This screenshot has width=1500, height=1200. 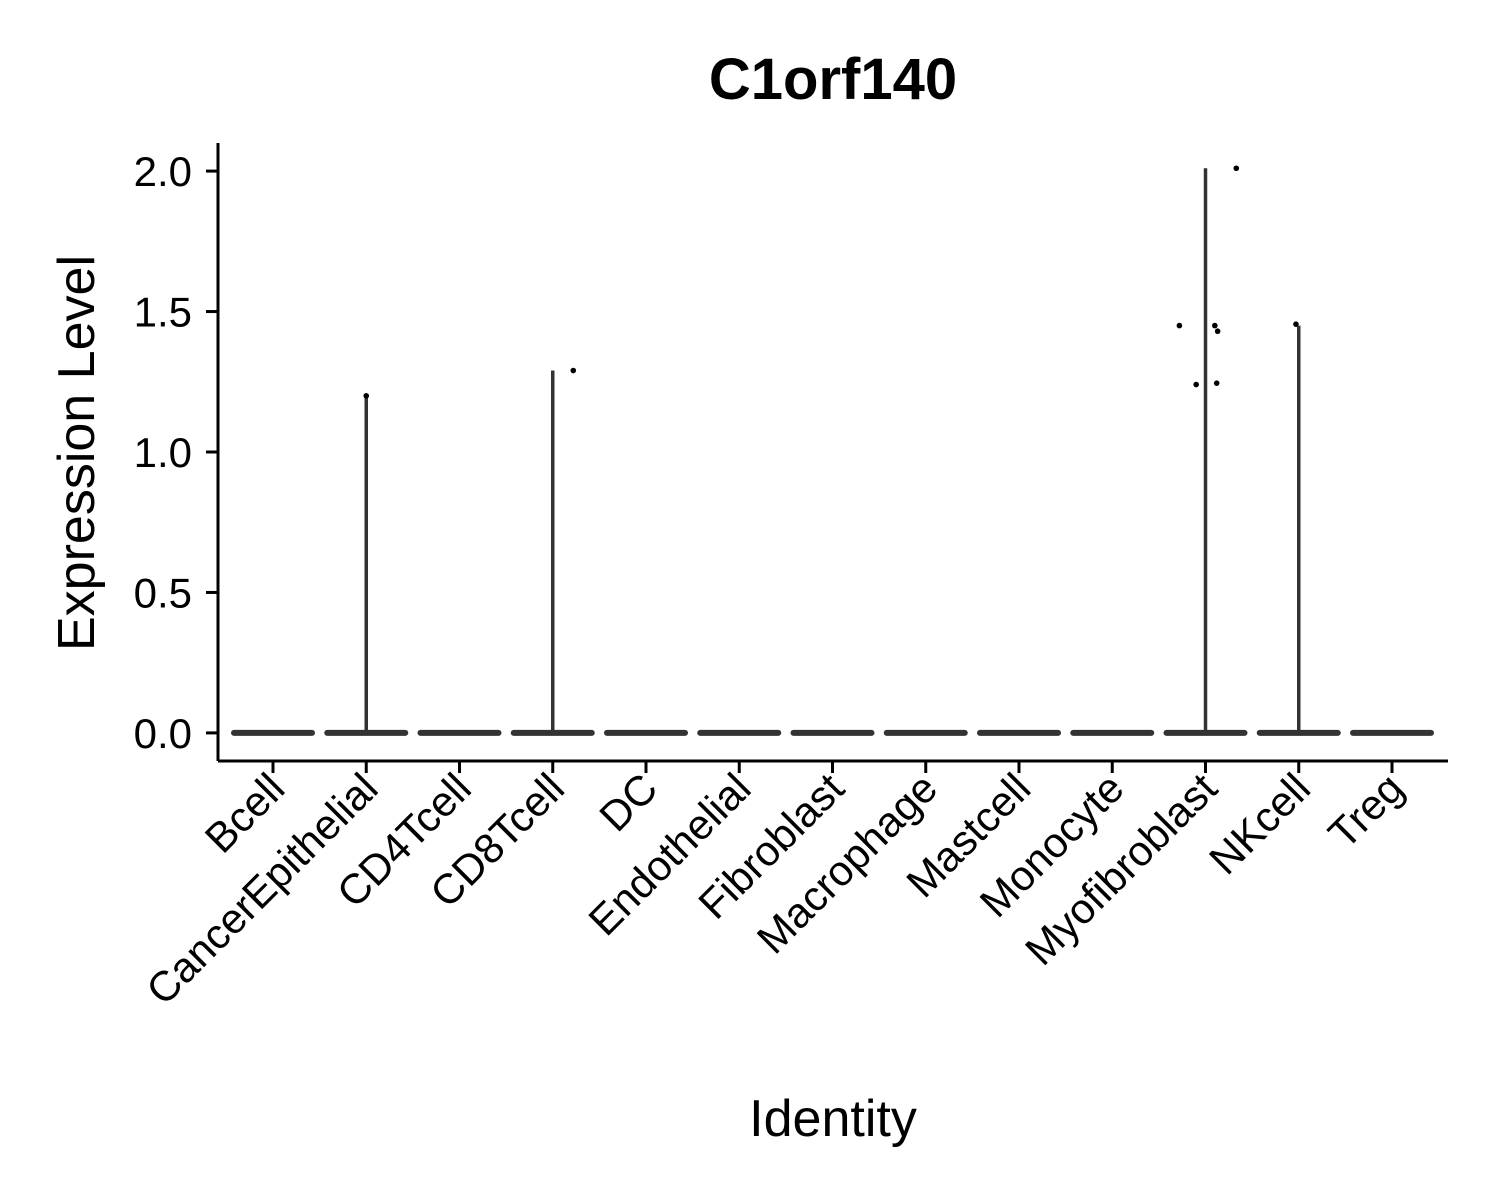 What do you see at coordinates (833, 79) in the screenshot?
I see `chart-title: C1orf140` at bounding box center [833, 79].